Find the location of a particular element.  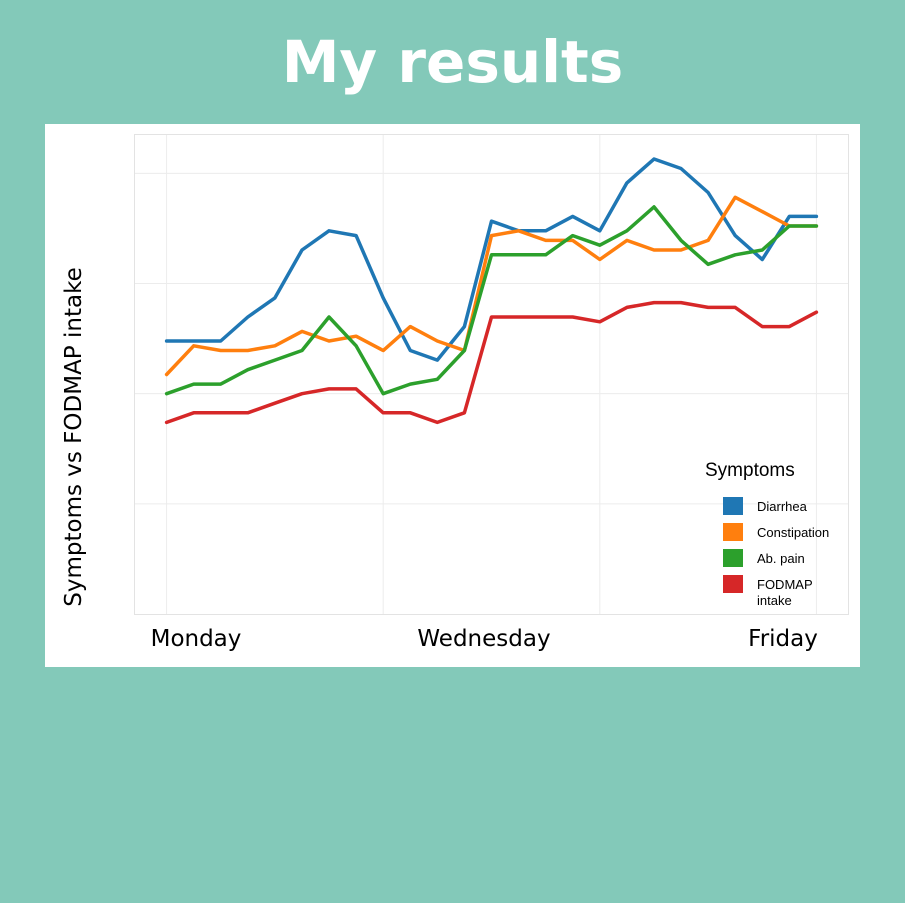

legend-title: Symptoms is located at coordinates (750, 470).